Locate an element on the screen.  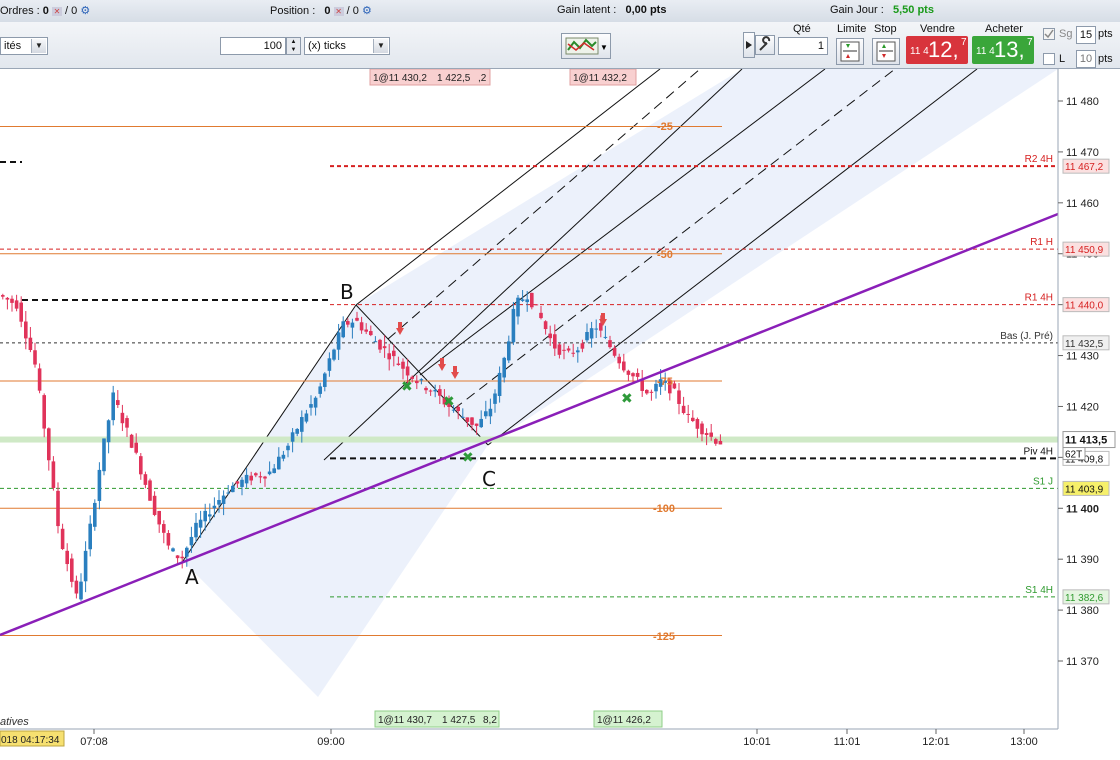
wrench-button is located at coordinates (765, 45).